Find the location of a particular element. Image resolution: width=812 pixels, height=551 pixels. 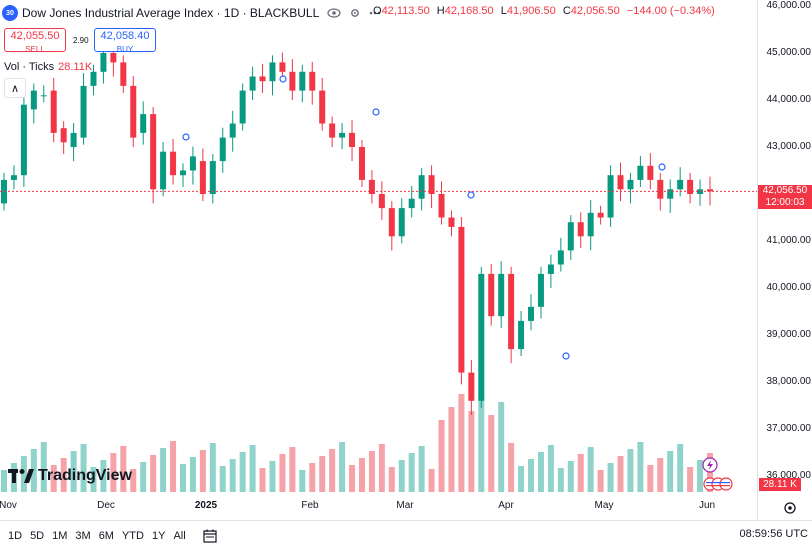

open-value: 42,113.50 is located at coordinates (405, 11).